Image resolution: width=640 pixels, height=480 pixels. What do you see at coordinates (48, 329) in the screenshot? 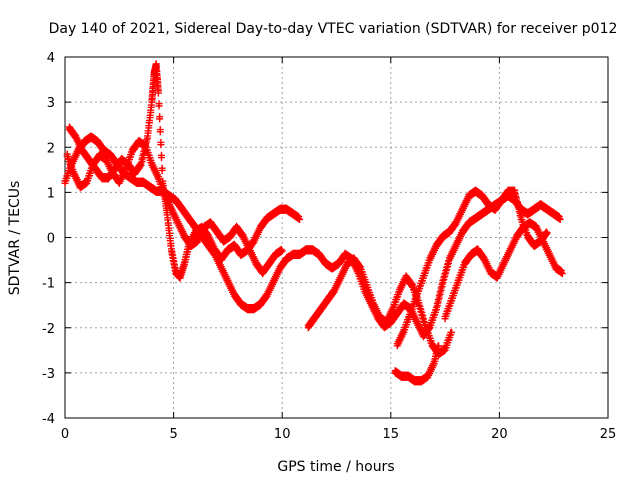
I see `y-tick-label: -2` at bounding box center [48, 329].